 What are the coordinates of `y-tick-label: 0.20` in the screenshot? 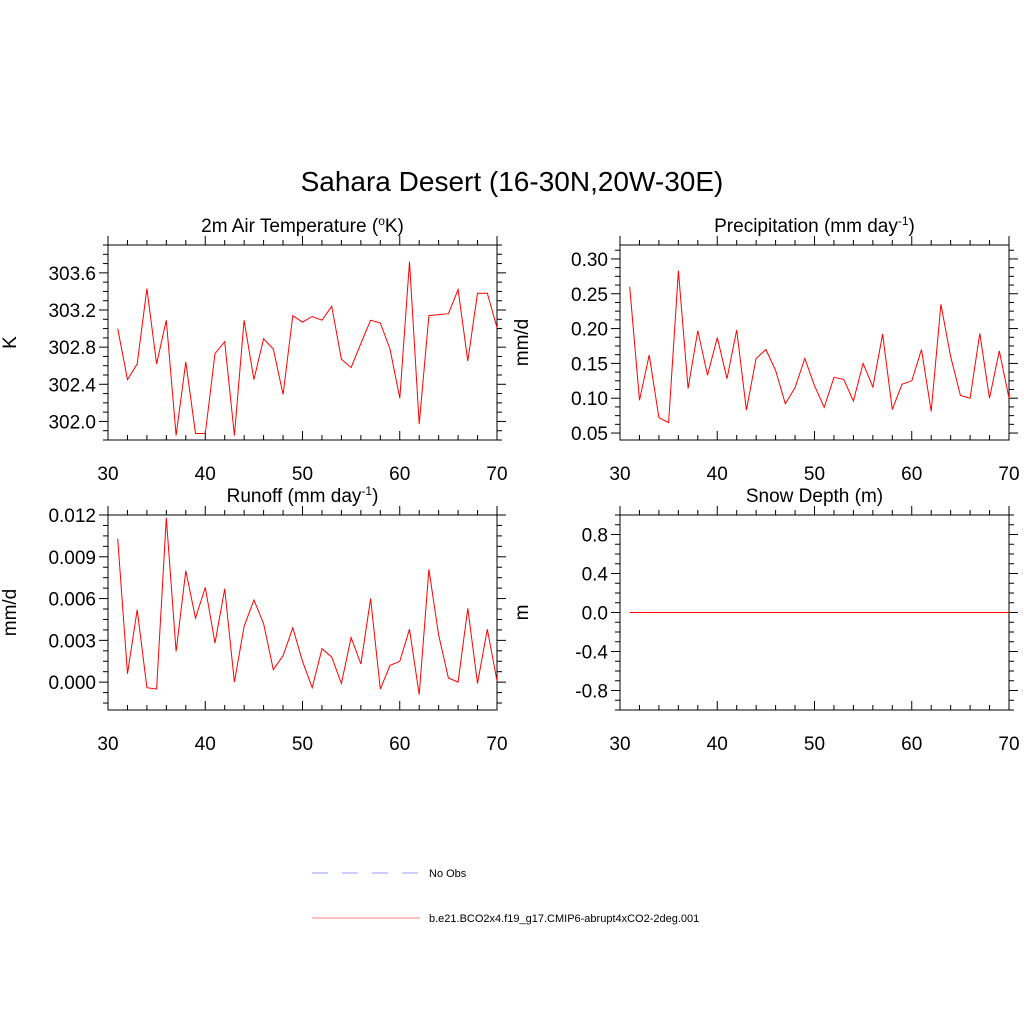 It's located at (589, 330).